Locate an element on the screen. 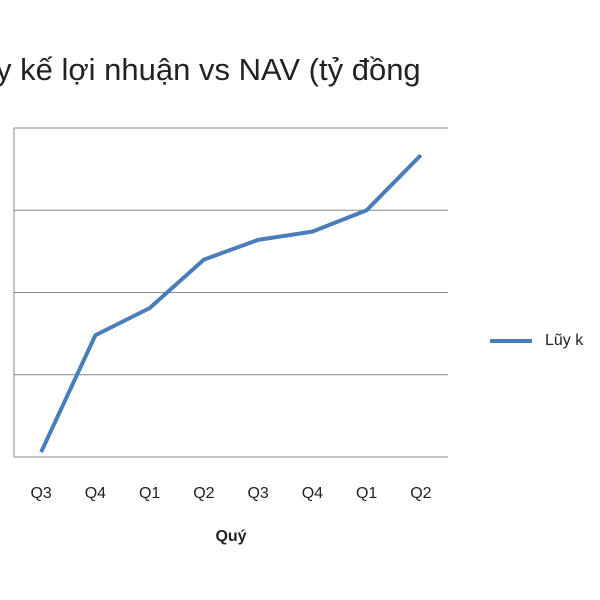 Image resolution: width=600 pixels, height=600 pixels. x-axis-title: Quý is located at coordinates (230, 536).